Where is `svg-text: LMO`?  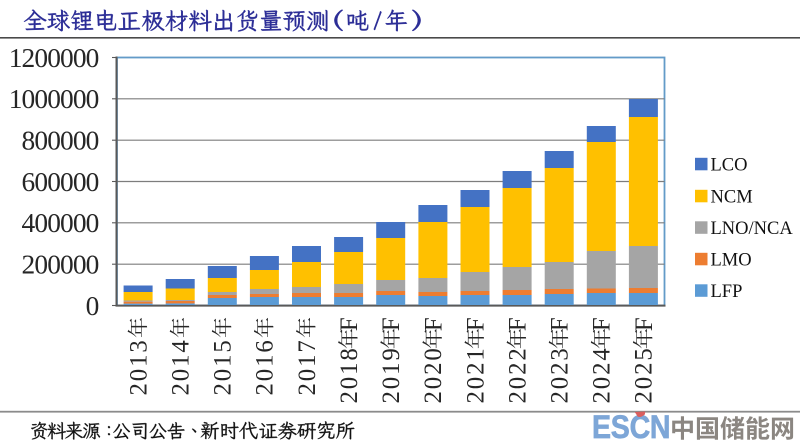 svg-text: LMO is located at coordinates (731, 260).